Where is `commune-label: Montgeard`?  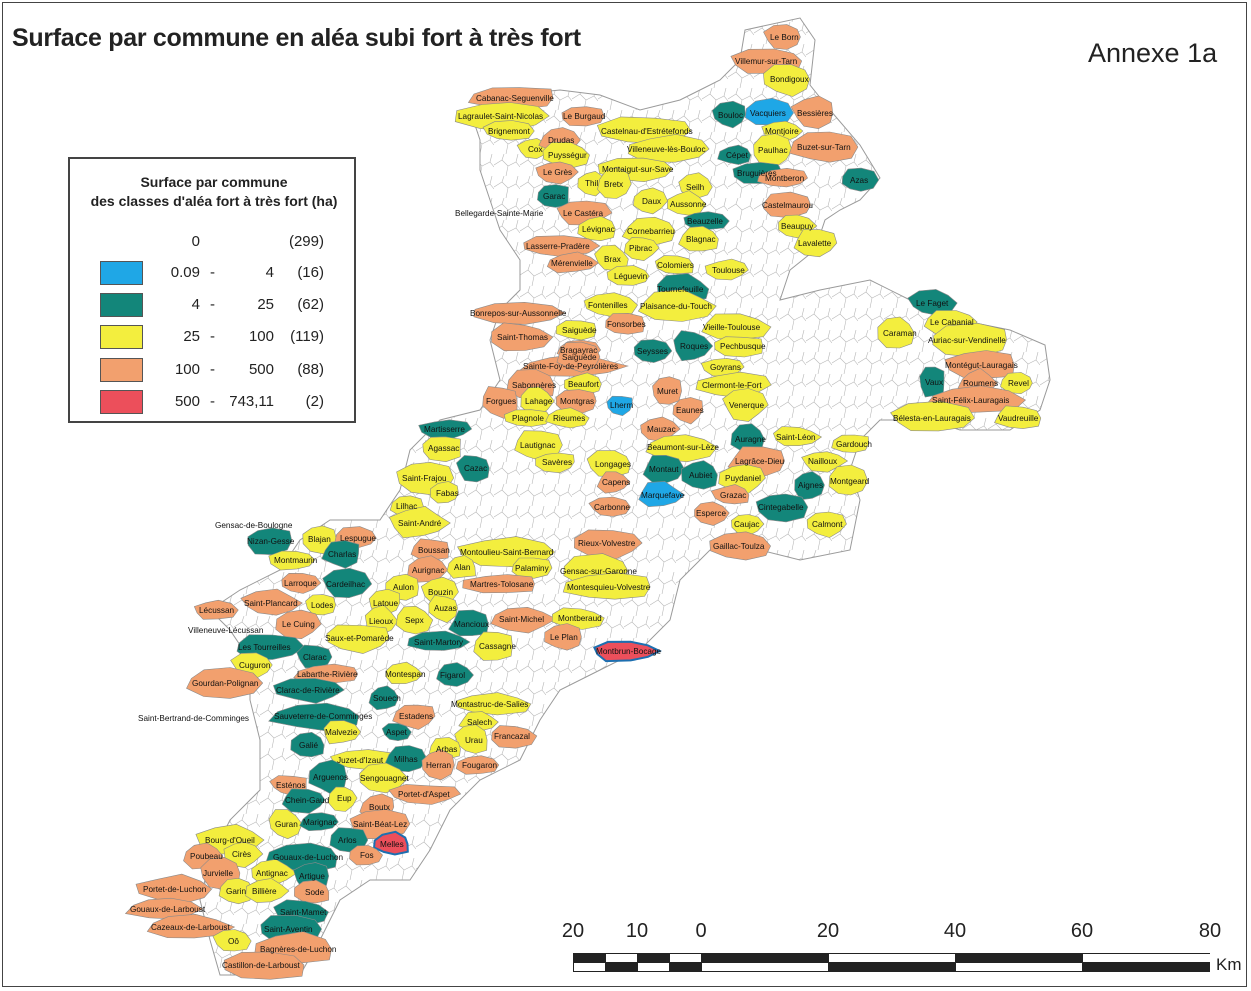
commune-label: Montgeard is located at coordinates (850, 481).